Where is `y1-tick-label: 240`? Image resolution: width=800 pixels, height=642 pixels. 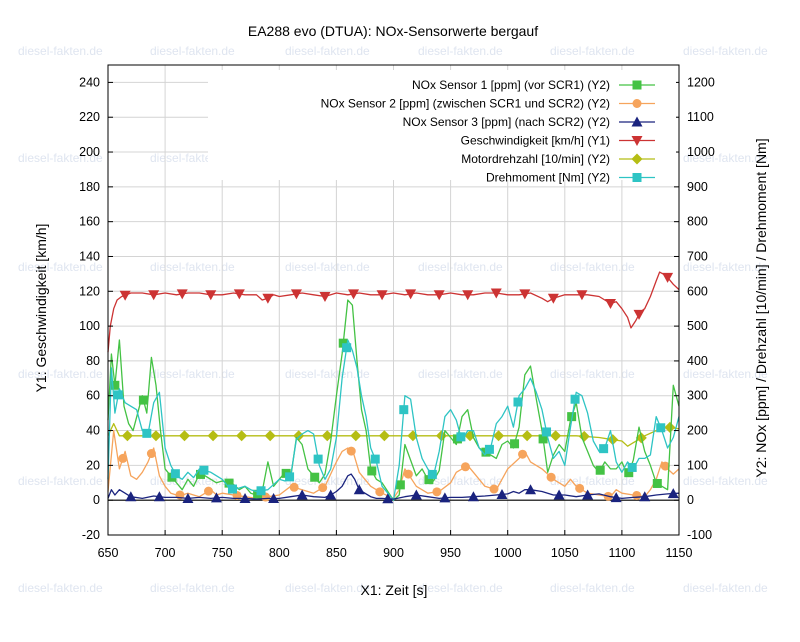
y1-tick-label: 240 is located at coordinates (89, 82).